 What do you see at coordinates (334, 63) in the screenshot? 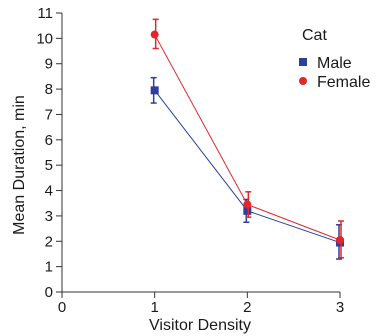
I see `male-legend-label: Male` at bounding box center [334, 63].